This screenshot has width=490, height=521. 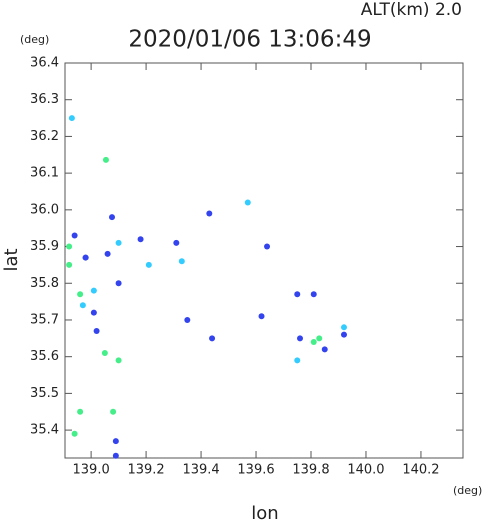 What do you see at coordinates (264, 512) in the screenshot?
I see `x-axis-label: lon` at bounding box center [264, 512].